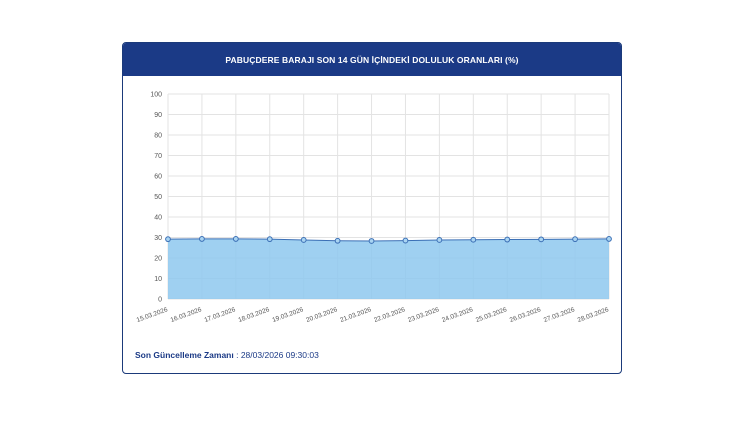 The image size is (750, 421). What do you see at coordinates (253, 315) in the screenshot?
I see `x-tick-label: 18.03.2026` at bounding box center [253, 315].